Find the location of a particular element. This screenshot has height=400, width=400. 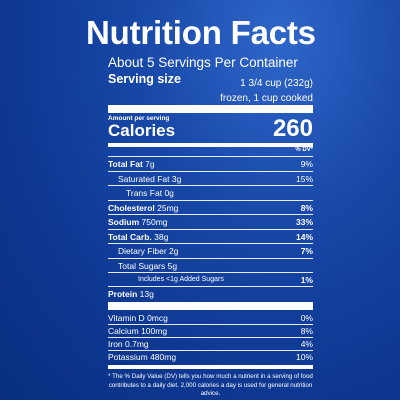

footnote-divider is located at coordinates (210, 367).